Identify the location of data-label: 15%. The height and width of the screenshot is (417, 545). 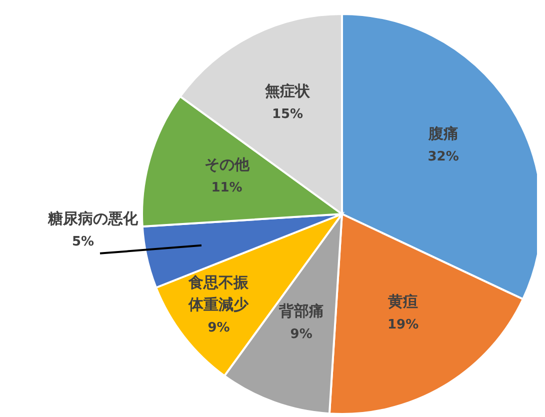
(288, 114).